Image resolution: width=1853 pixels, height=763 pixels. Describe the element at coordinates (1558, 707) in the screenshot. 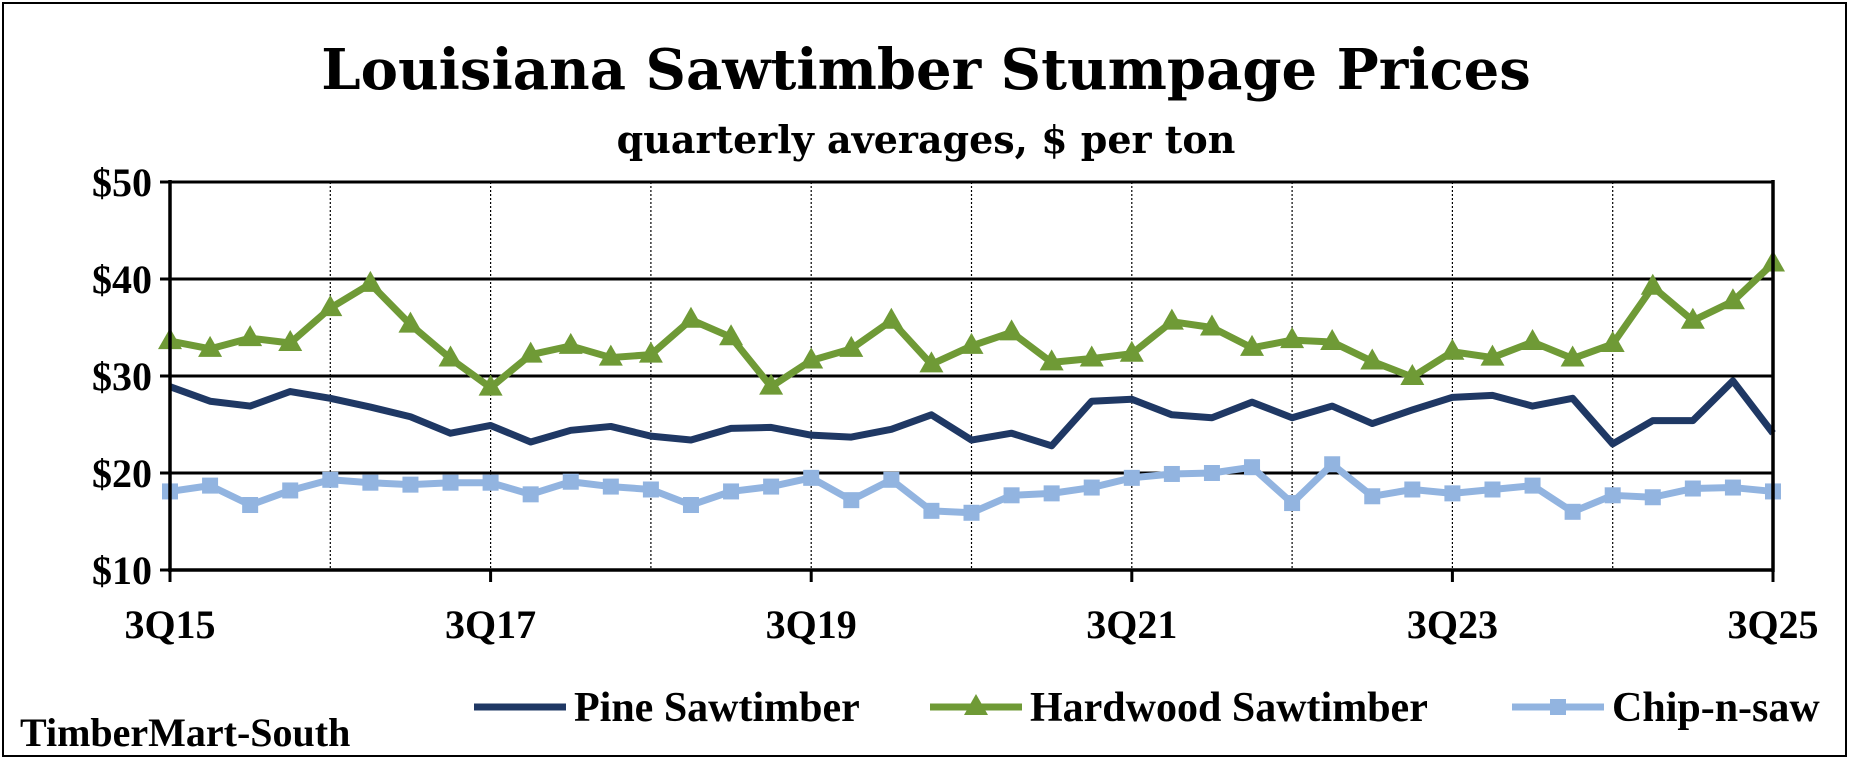

I see `legend-square-marker` at that location.